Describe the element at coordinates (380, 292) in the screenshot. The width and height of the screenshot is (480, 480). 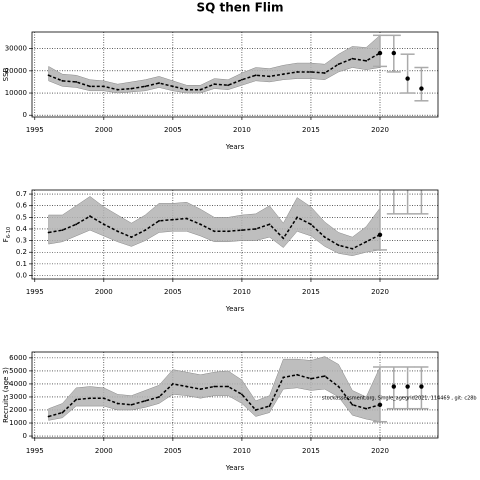
I see `x-tick-label: 2020` at that location.